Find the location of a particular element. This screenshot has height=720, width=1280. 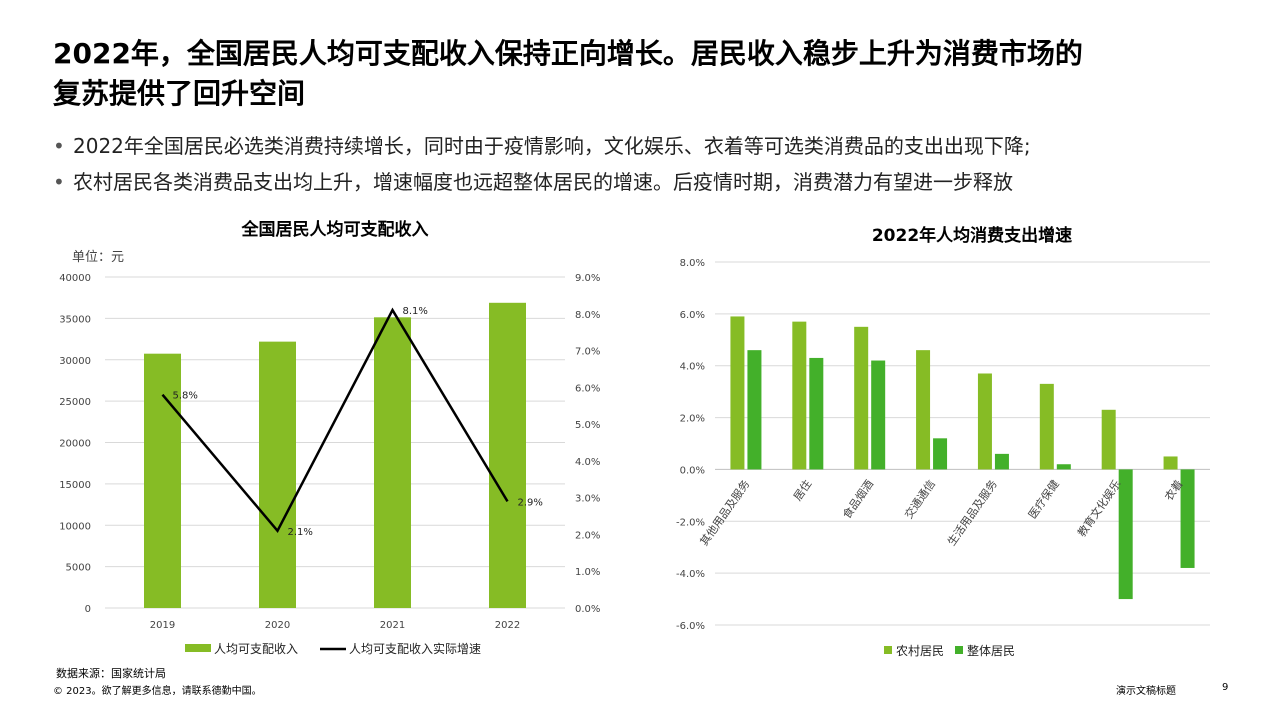

x-tick-label: 2020 is located at coordinates (277, 625).